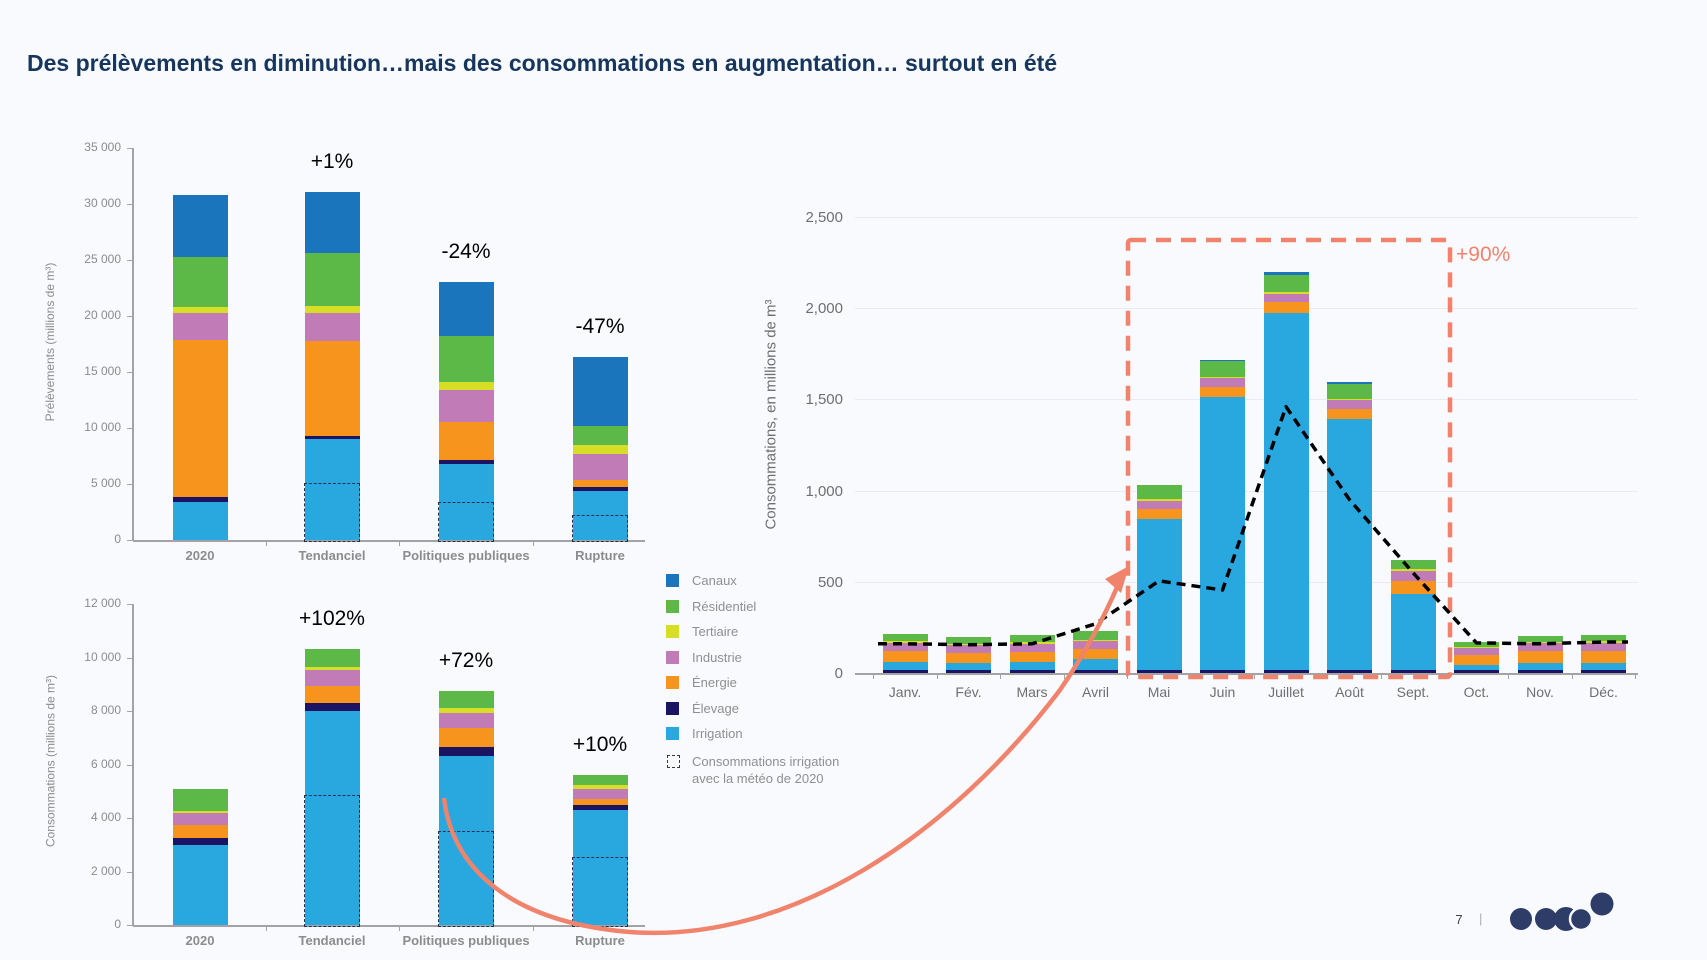 This screenshot has width=1707, height=960. What do you see at coordinates (105, 483) in the screenshot?
I see `y-tick-label: 5 000` at bounding box center [105, 483].